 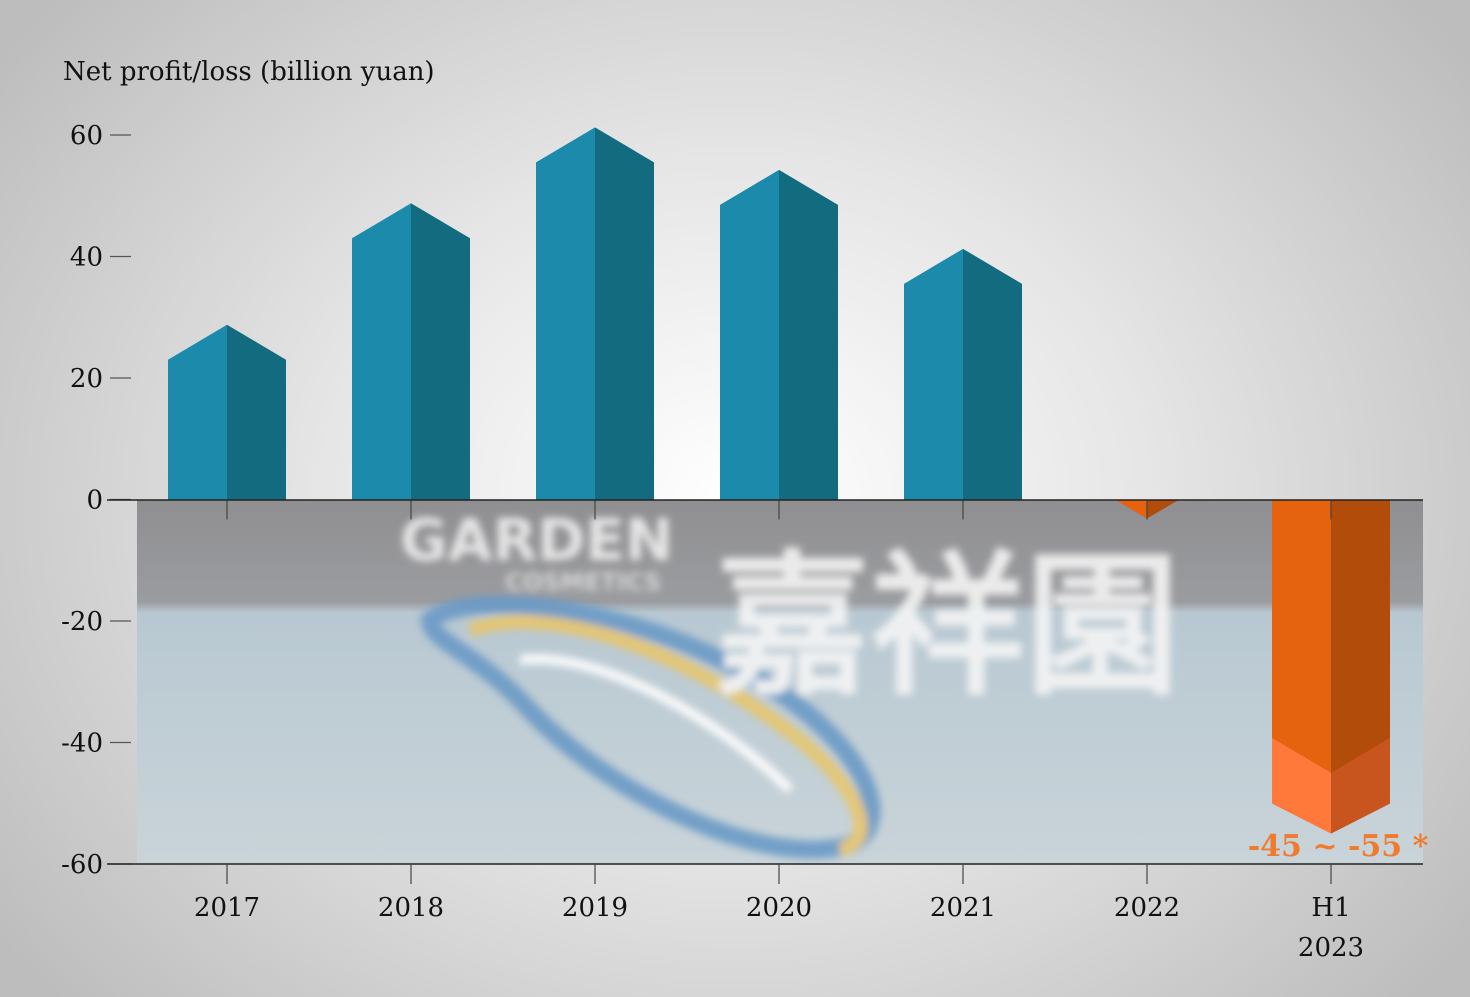 What do you see at coordinates (1147, 908) in the screenshot?
I see `x-tick-label: 2022` at bounding box center [1147, 908].